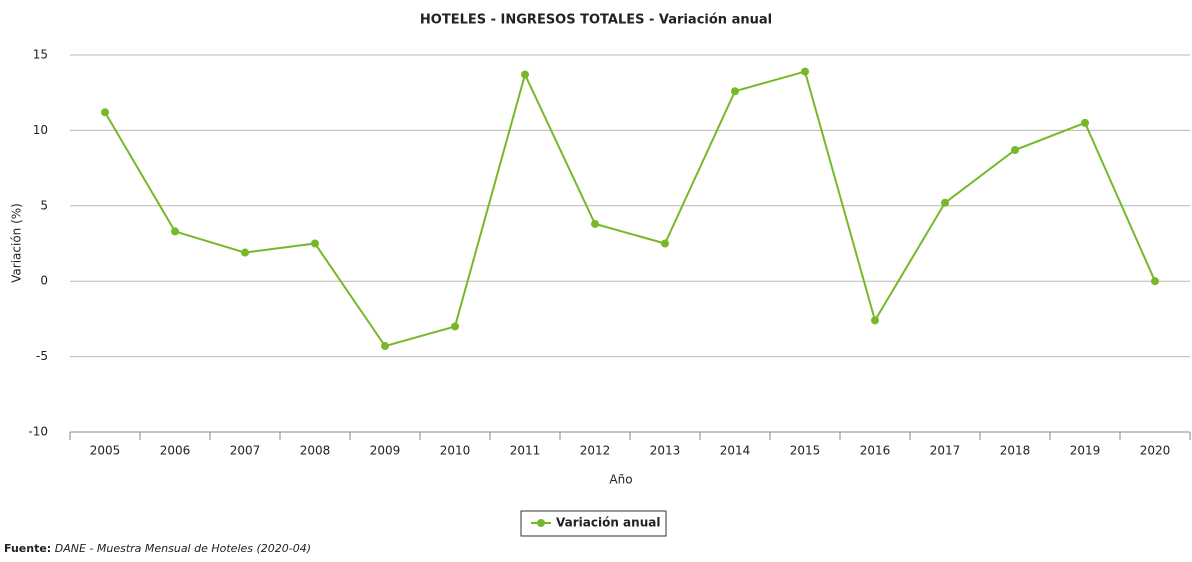  Describe the element at coordinates (541, 523) in the screenshot. I see `legend-marker` at that location.